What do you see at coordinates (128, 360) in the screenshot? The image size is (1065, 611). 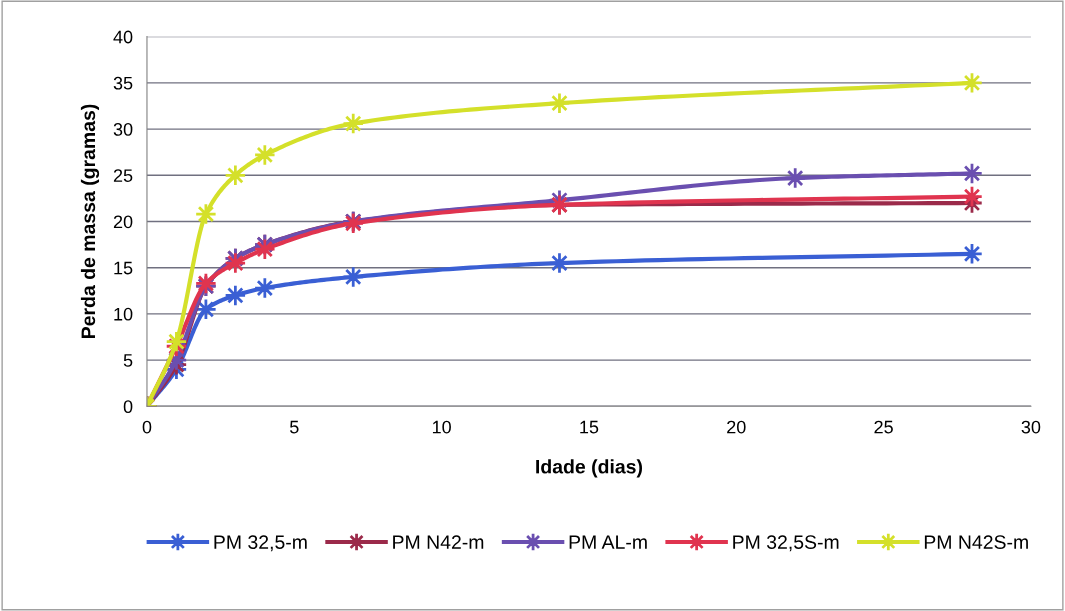 I see `y-tick-label: 5` at bounding box center [128, 360].